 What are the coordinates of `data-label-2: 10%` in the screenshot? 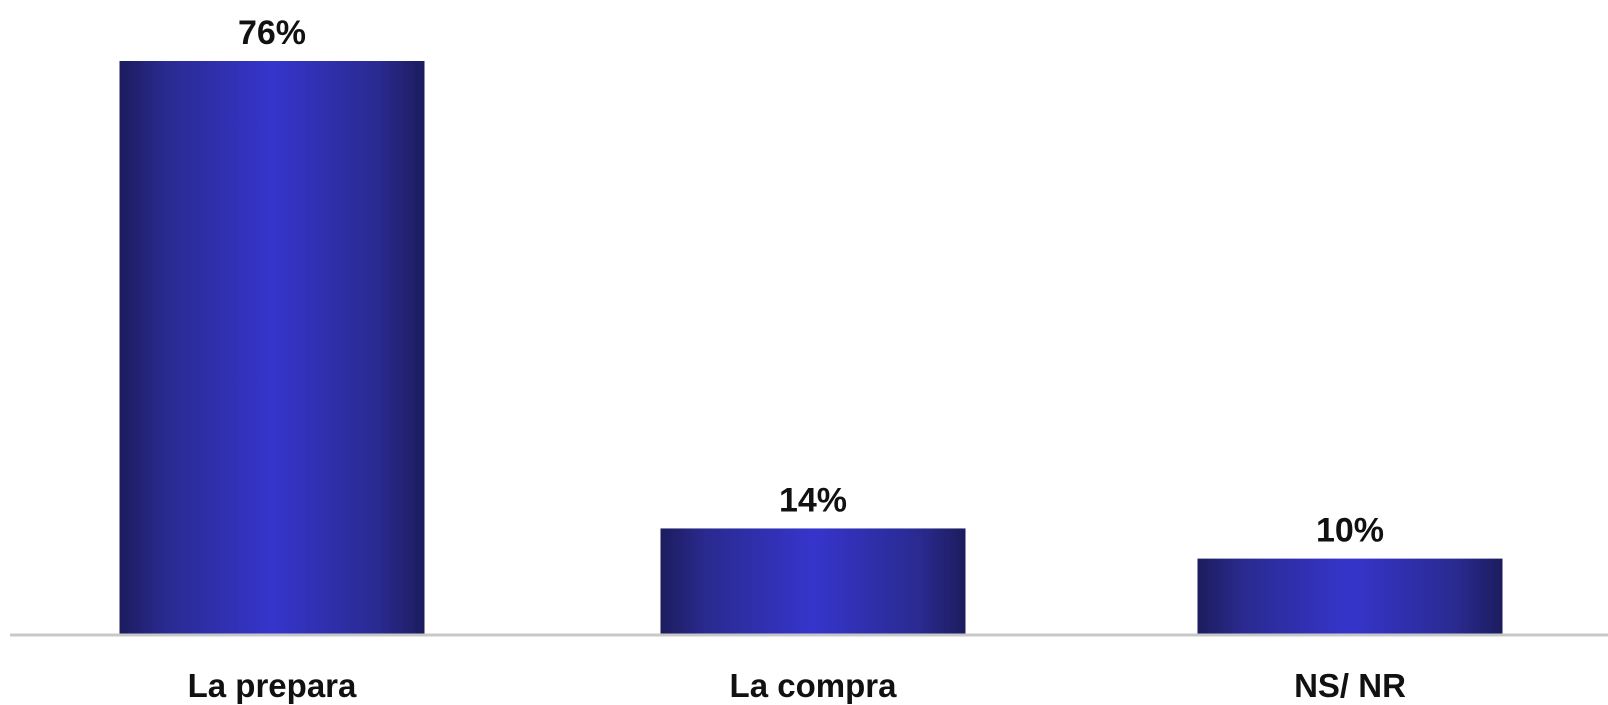 It's located at (1350, 531).